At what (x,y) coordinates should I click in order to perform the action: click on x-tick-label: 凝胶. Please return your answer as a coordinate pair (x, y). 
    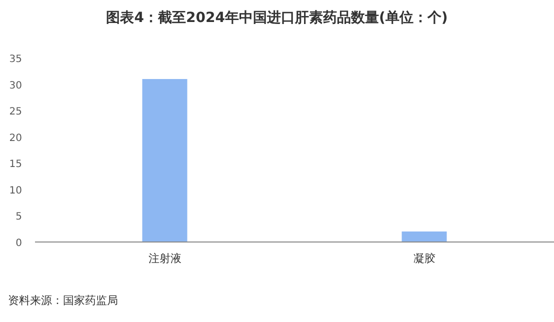
    Looking at the image, I should click on (424, 258).